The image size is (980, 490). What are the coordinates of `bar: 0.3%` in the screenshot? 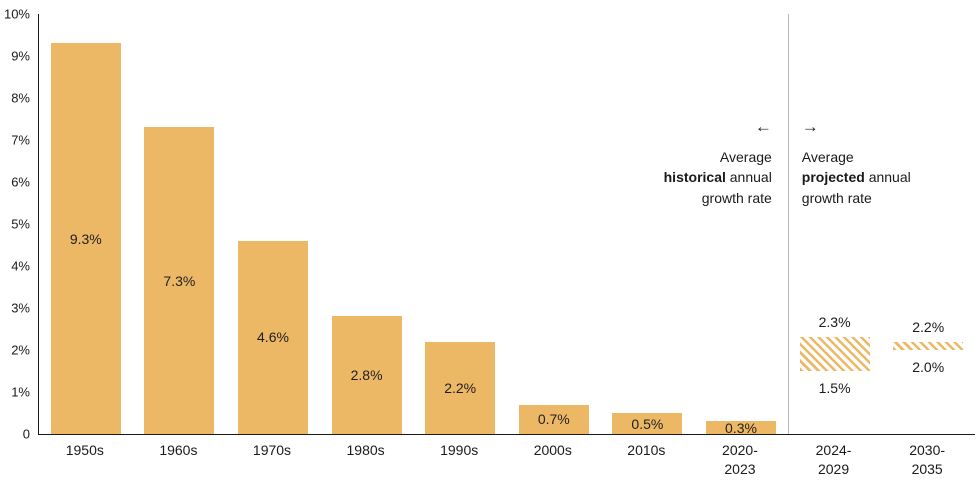 It's located at (740, 427).